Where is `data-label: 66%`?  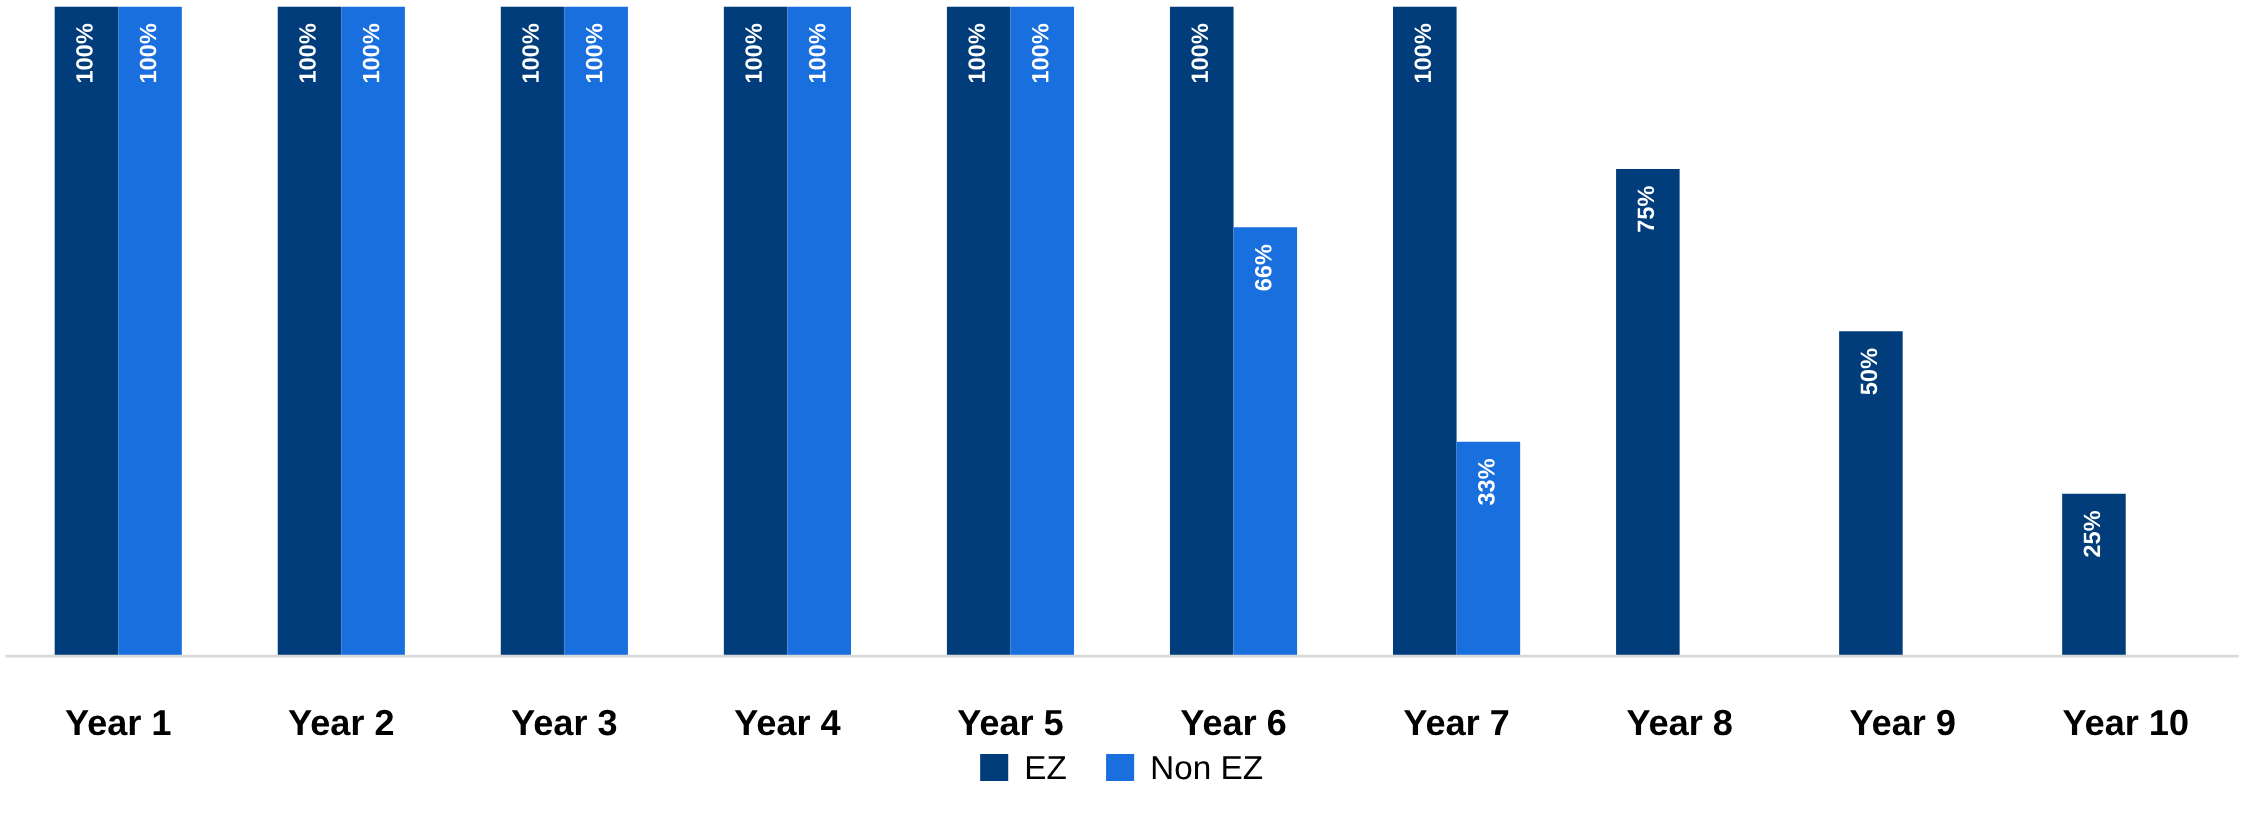
data-label: 66% is located at coordinates (1263, 267).